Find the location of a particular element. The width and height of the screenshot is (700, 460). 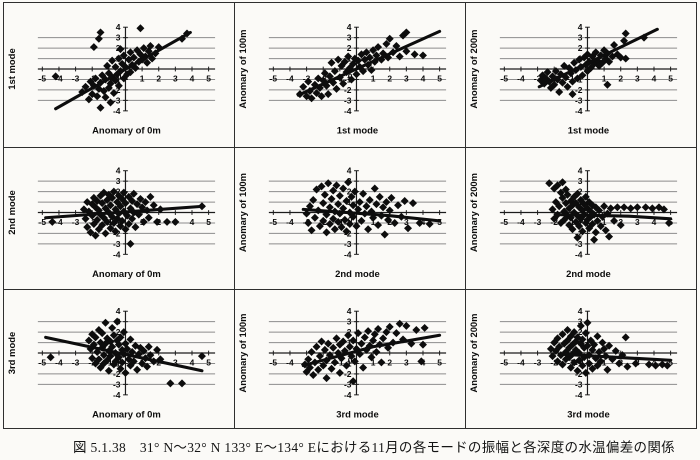

y-tick-label: -2 is located at coordinates (579, 374).